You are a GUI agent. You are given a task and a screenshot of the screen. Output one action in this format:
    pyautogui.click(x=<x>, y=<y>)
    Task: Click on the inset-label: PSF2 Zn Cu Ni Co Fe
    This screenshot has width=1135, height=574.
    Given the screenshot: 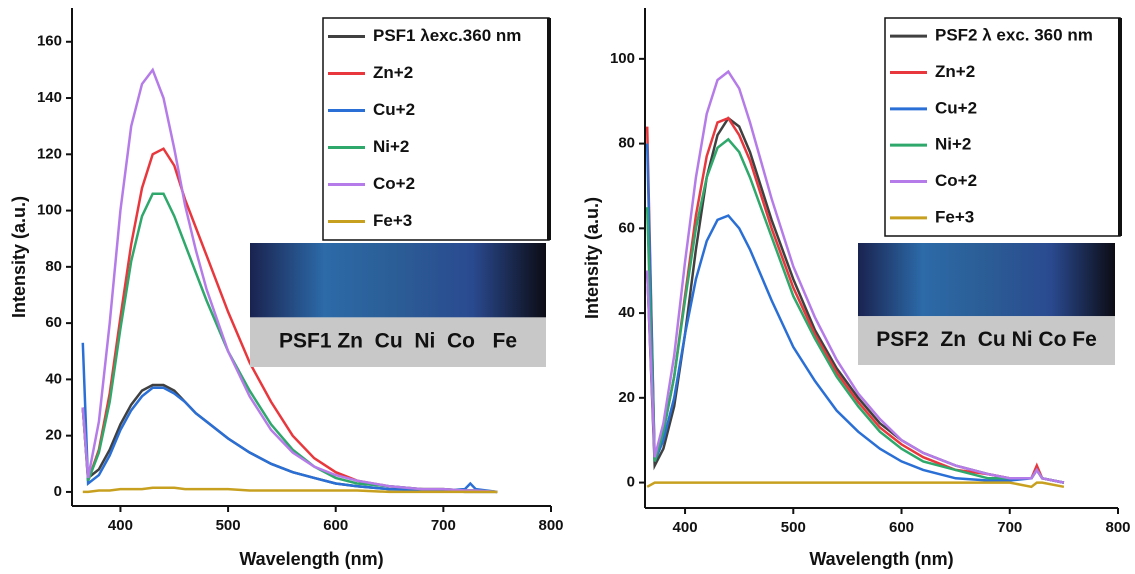 What is the action you would take?
    pyautogui.click(x=986, y=339)
    